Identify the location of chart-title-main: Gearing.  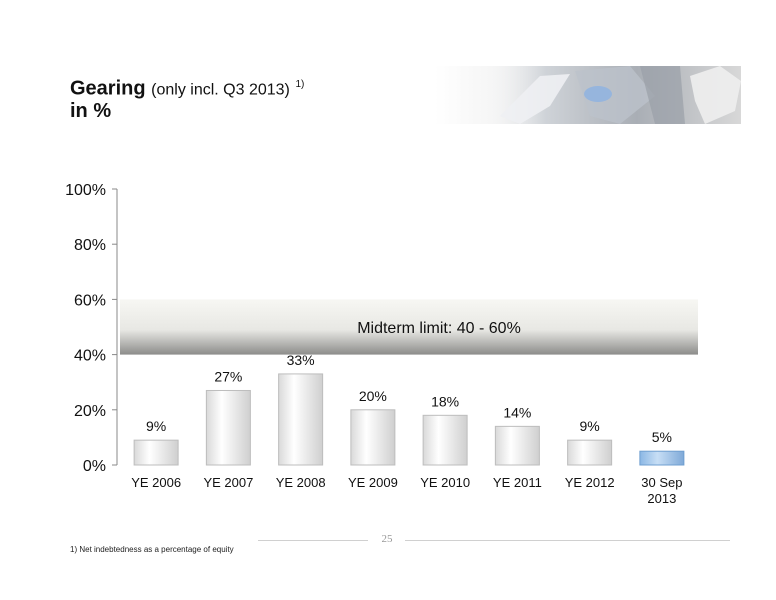
(108, 88).